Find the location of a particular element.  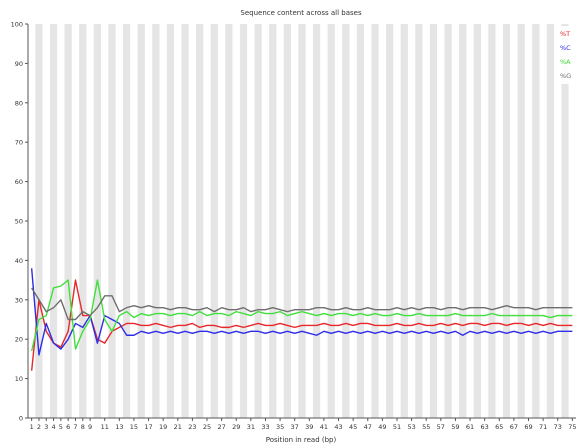

y-axis: 0 10 20 30 40 50 60 70 80 90 100 is located at coordinates (20, 222).